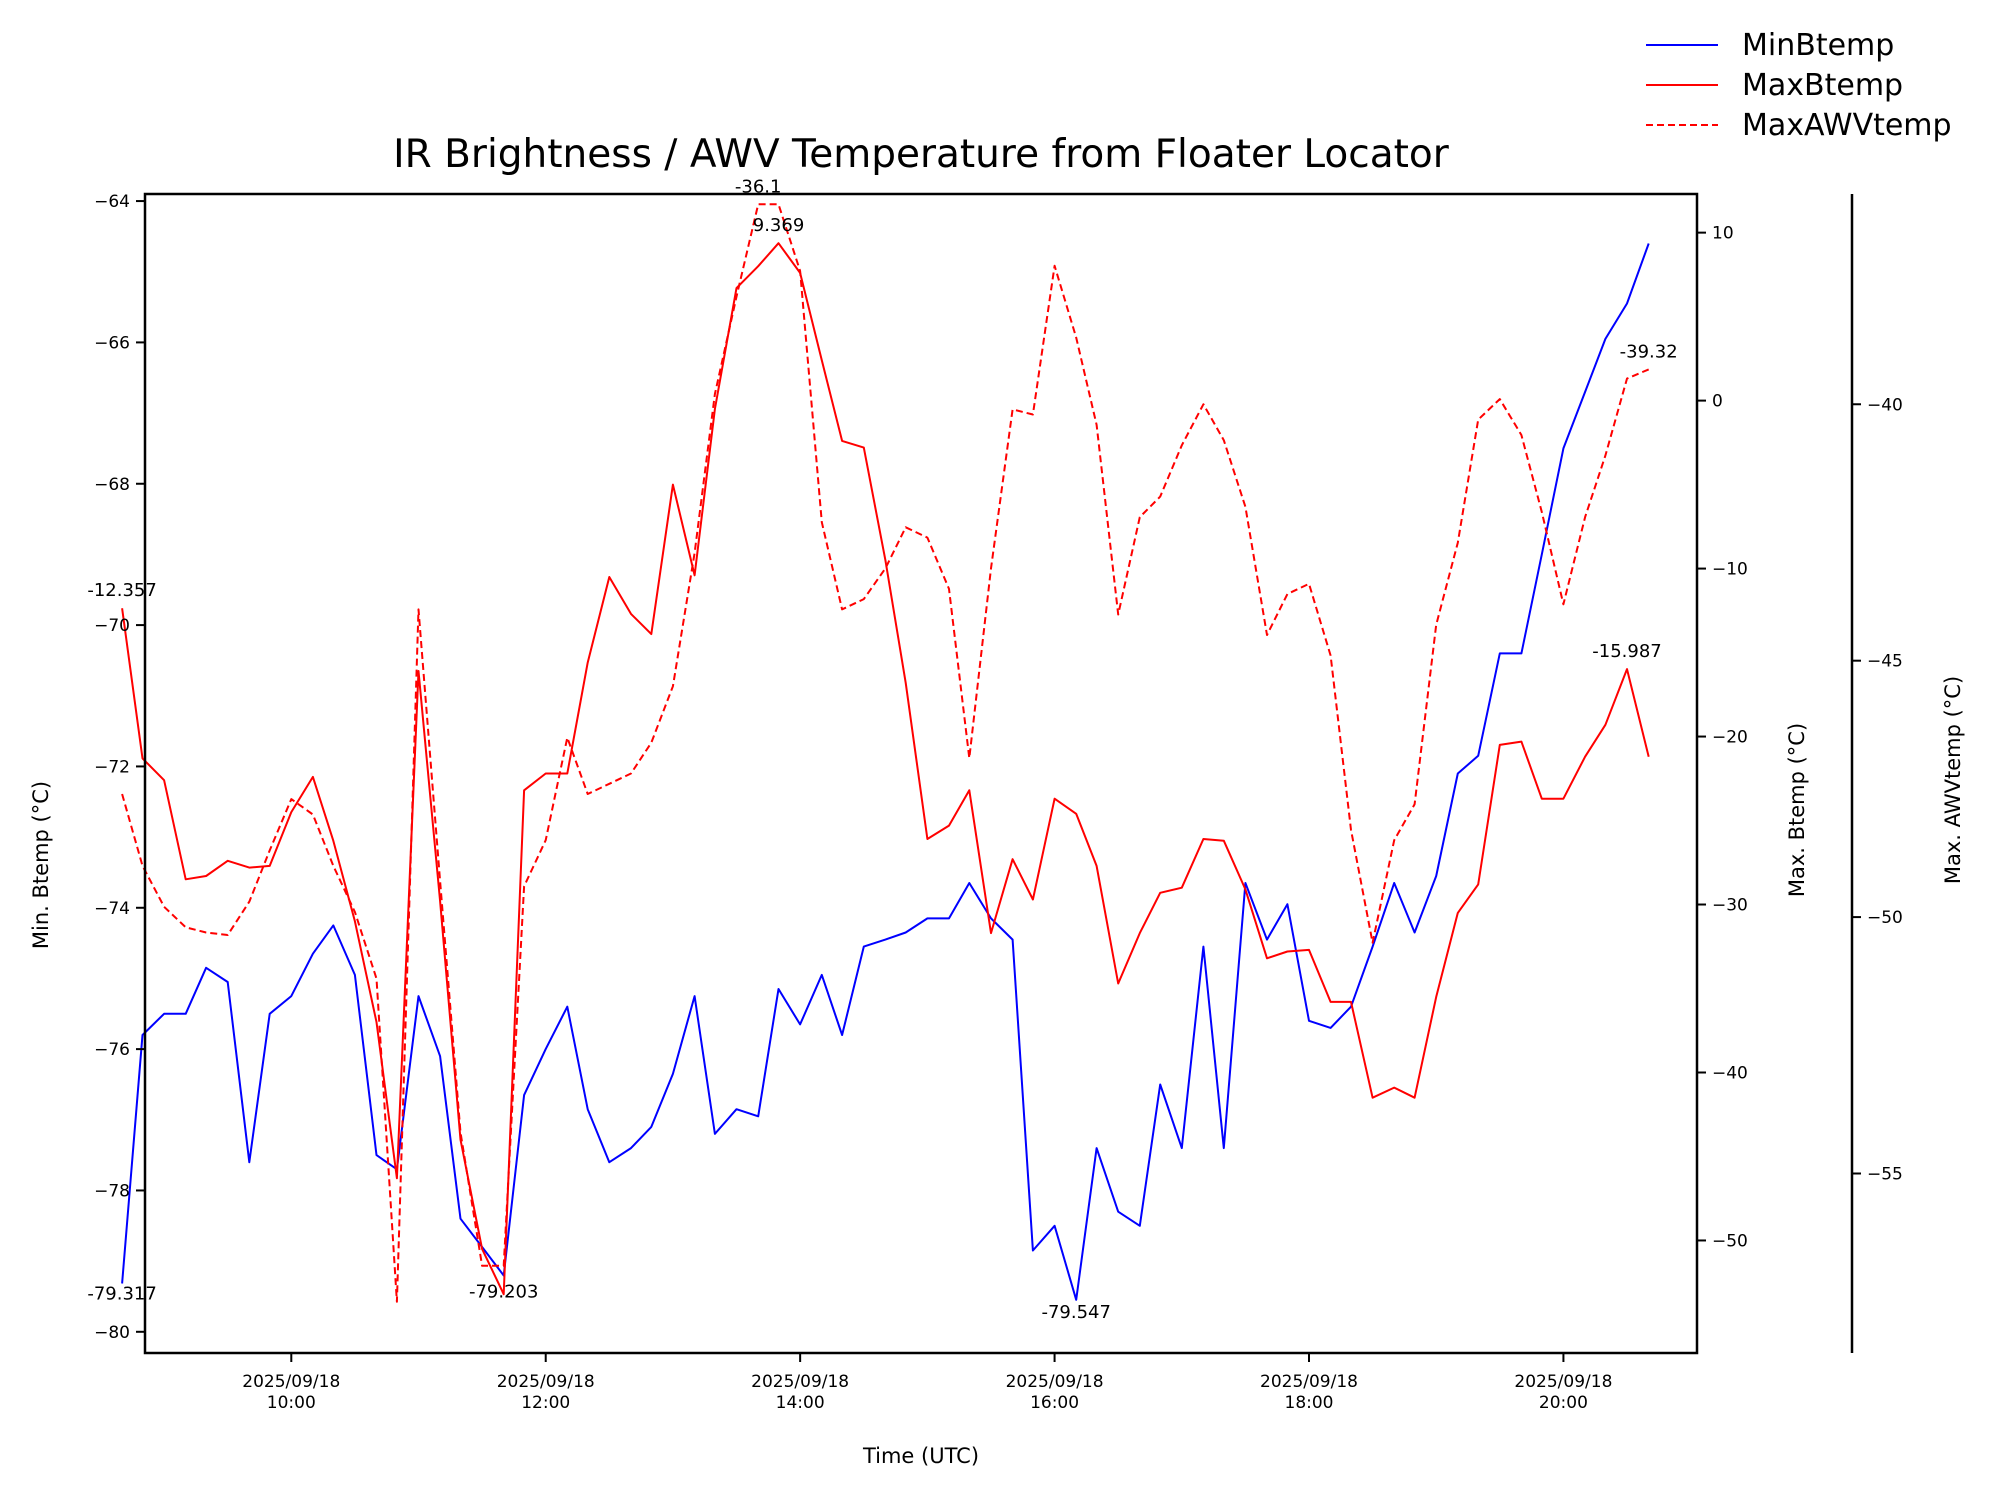 The width and height of the screenshot is (1994, 1491). What do you see at coordinates (112, 1050) in the screenshot?
I see `left-y-tick-label: −76` at bounding box center [112, 1050].